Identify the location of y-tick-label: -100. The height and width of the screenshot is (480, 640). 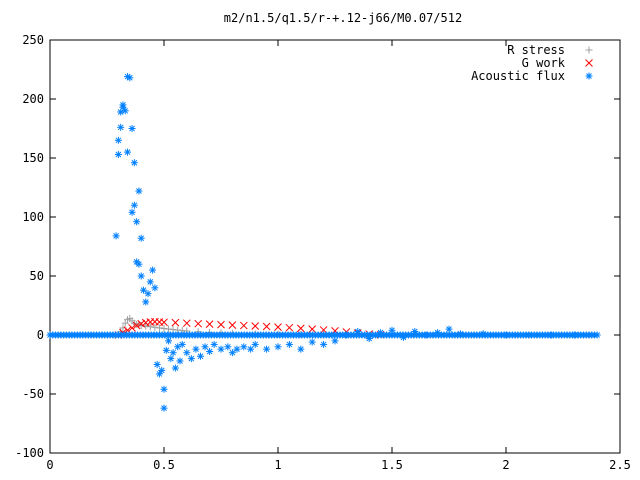
(29, 453).